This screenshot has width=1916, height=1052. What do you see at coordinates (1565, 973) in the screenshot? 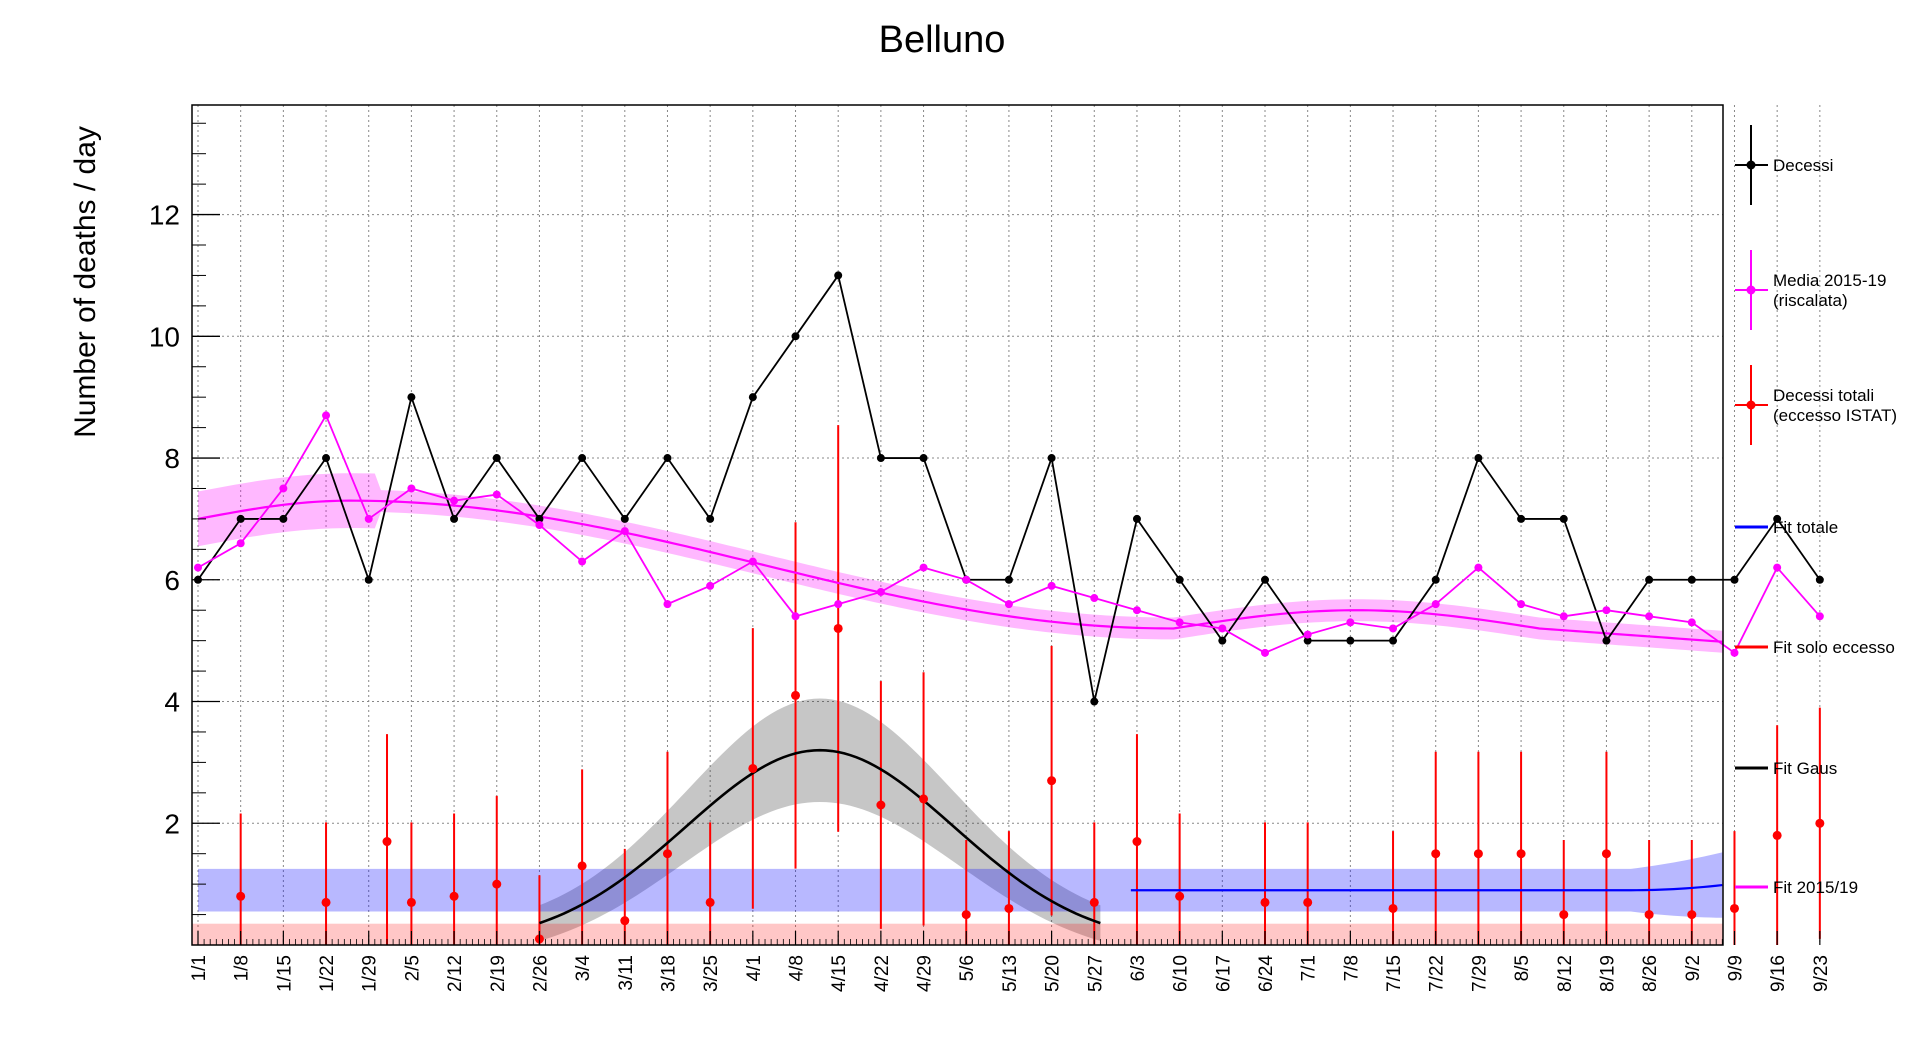
I see `x-tick-label: 8/12` at bounding box center [1565, 973].